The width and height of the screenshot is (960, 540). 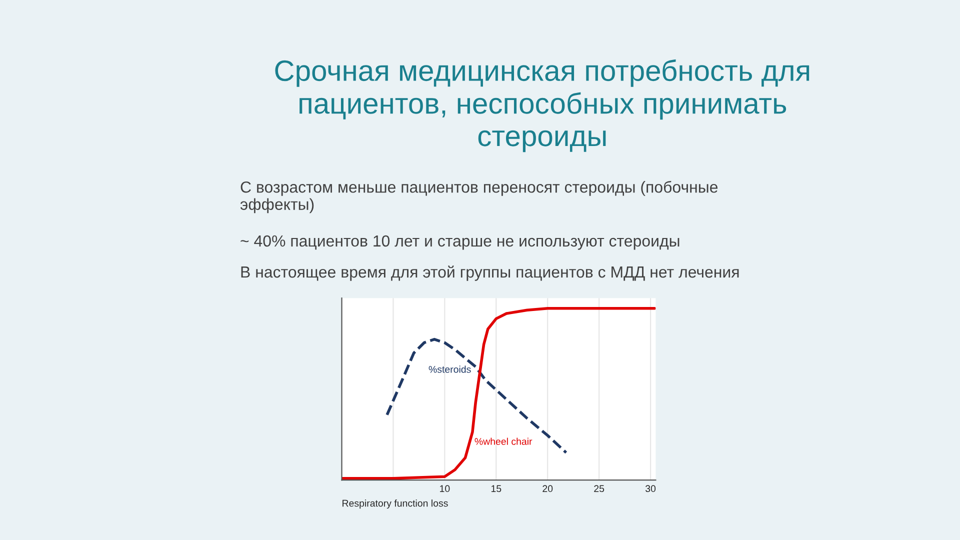 What do you see at coordinates (503, 441) in the screenshot?
I see `series-label: %wheel chair` at bounding box center [503, 441].